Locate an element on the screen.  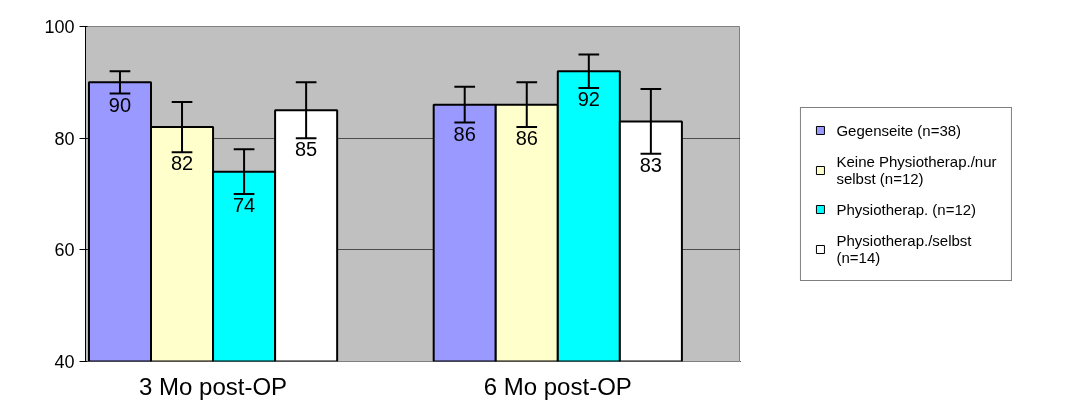
data-label: 83 is located at coordinates (650, 164).